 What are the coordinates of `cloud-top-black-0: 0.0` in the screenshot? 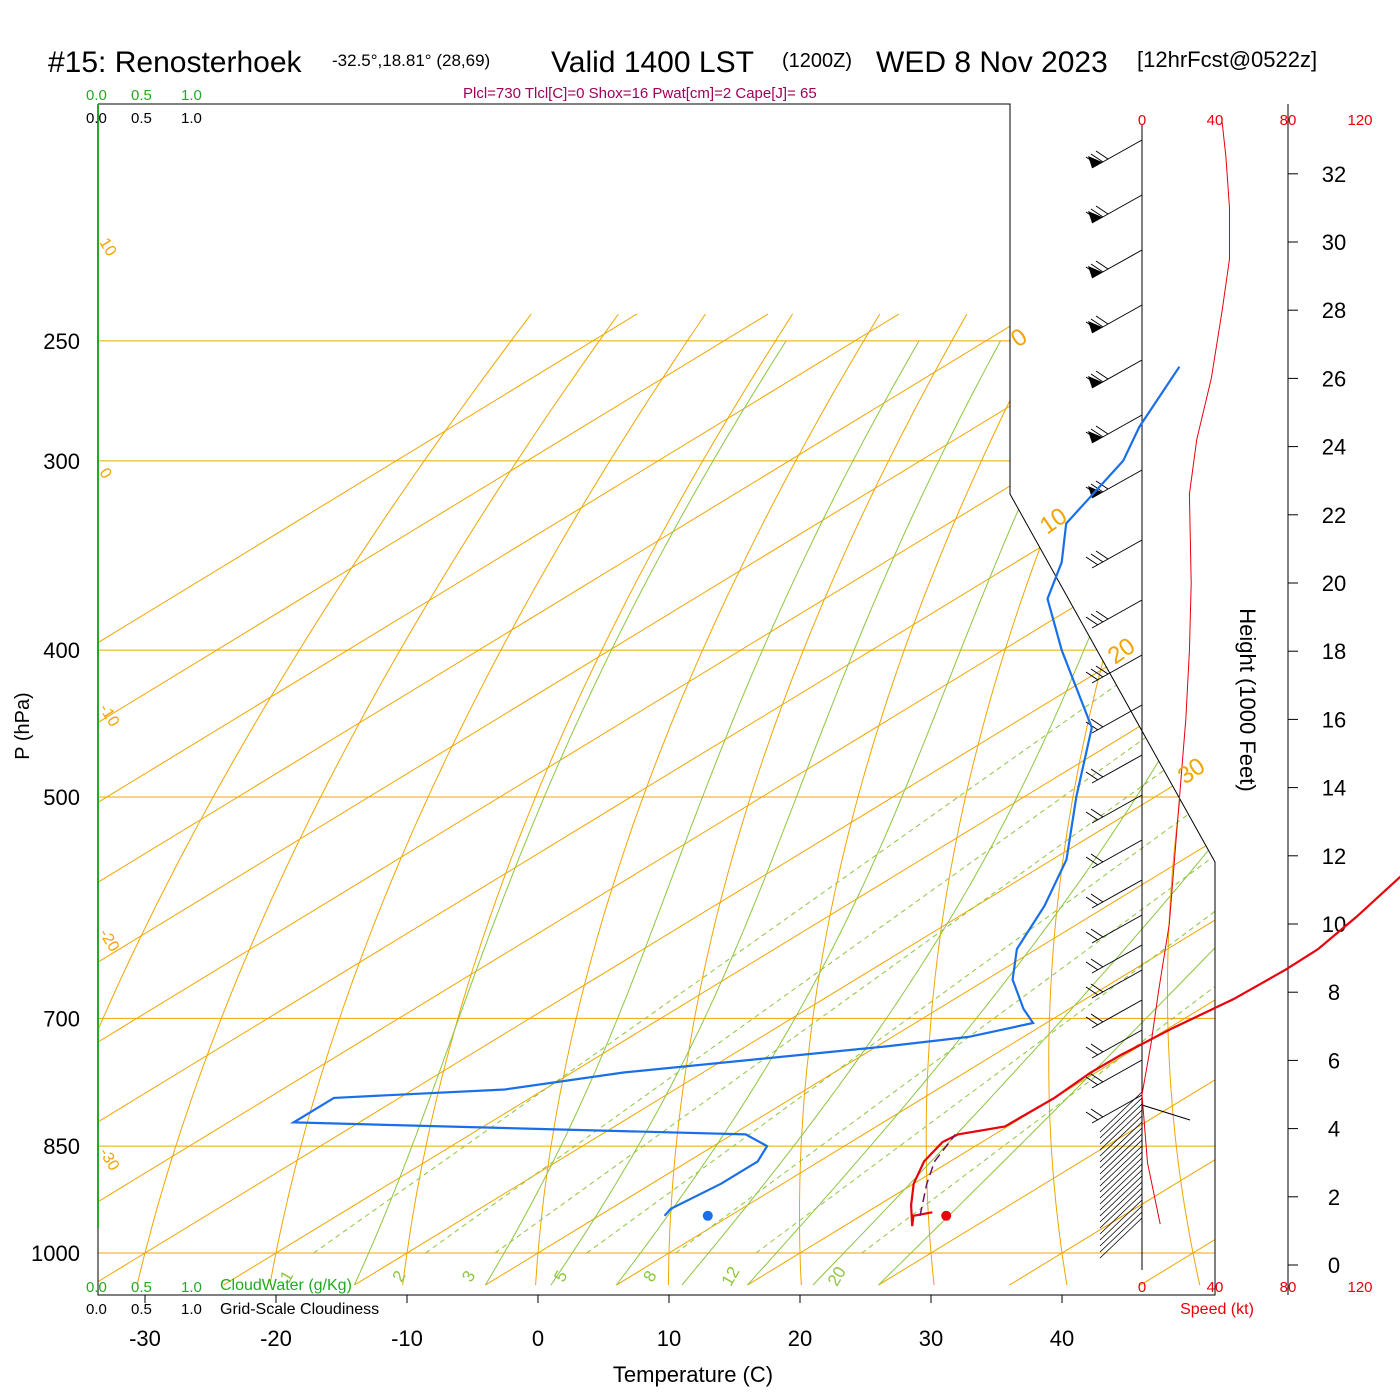 It's located at (96, 118).